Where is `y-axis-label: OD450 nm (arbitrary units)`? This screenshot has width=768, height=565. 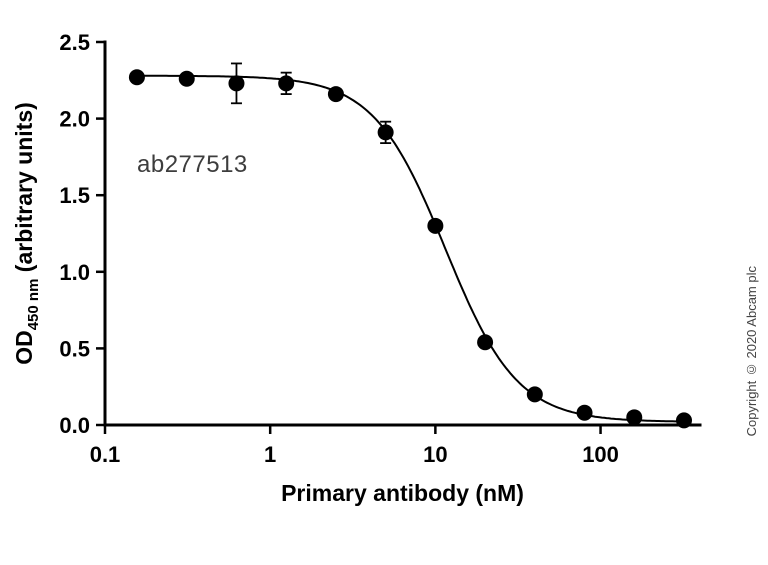
y-axis-label: OD450 nm (arbitrary units) is located at coordinates (26, 233).